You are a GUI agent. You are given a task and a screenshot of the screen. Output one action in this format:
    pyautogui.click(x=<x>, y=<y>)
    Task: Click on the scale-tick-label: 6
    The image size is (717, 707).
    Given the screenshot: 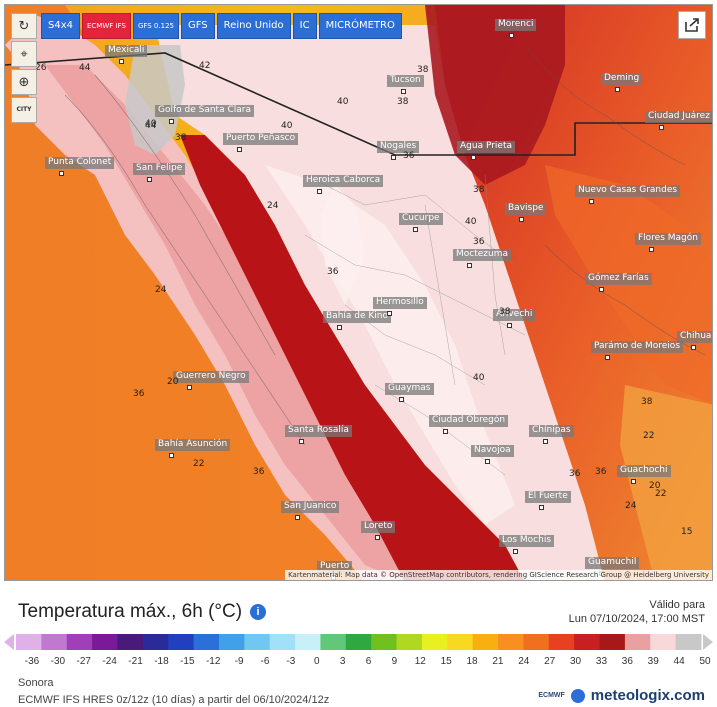 What is the action you would take?
    pyautogui.click(x=368, y=661)
    